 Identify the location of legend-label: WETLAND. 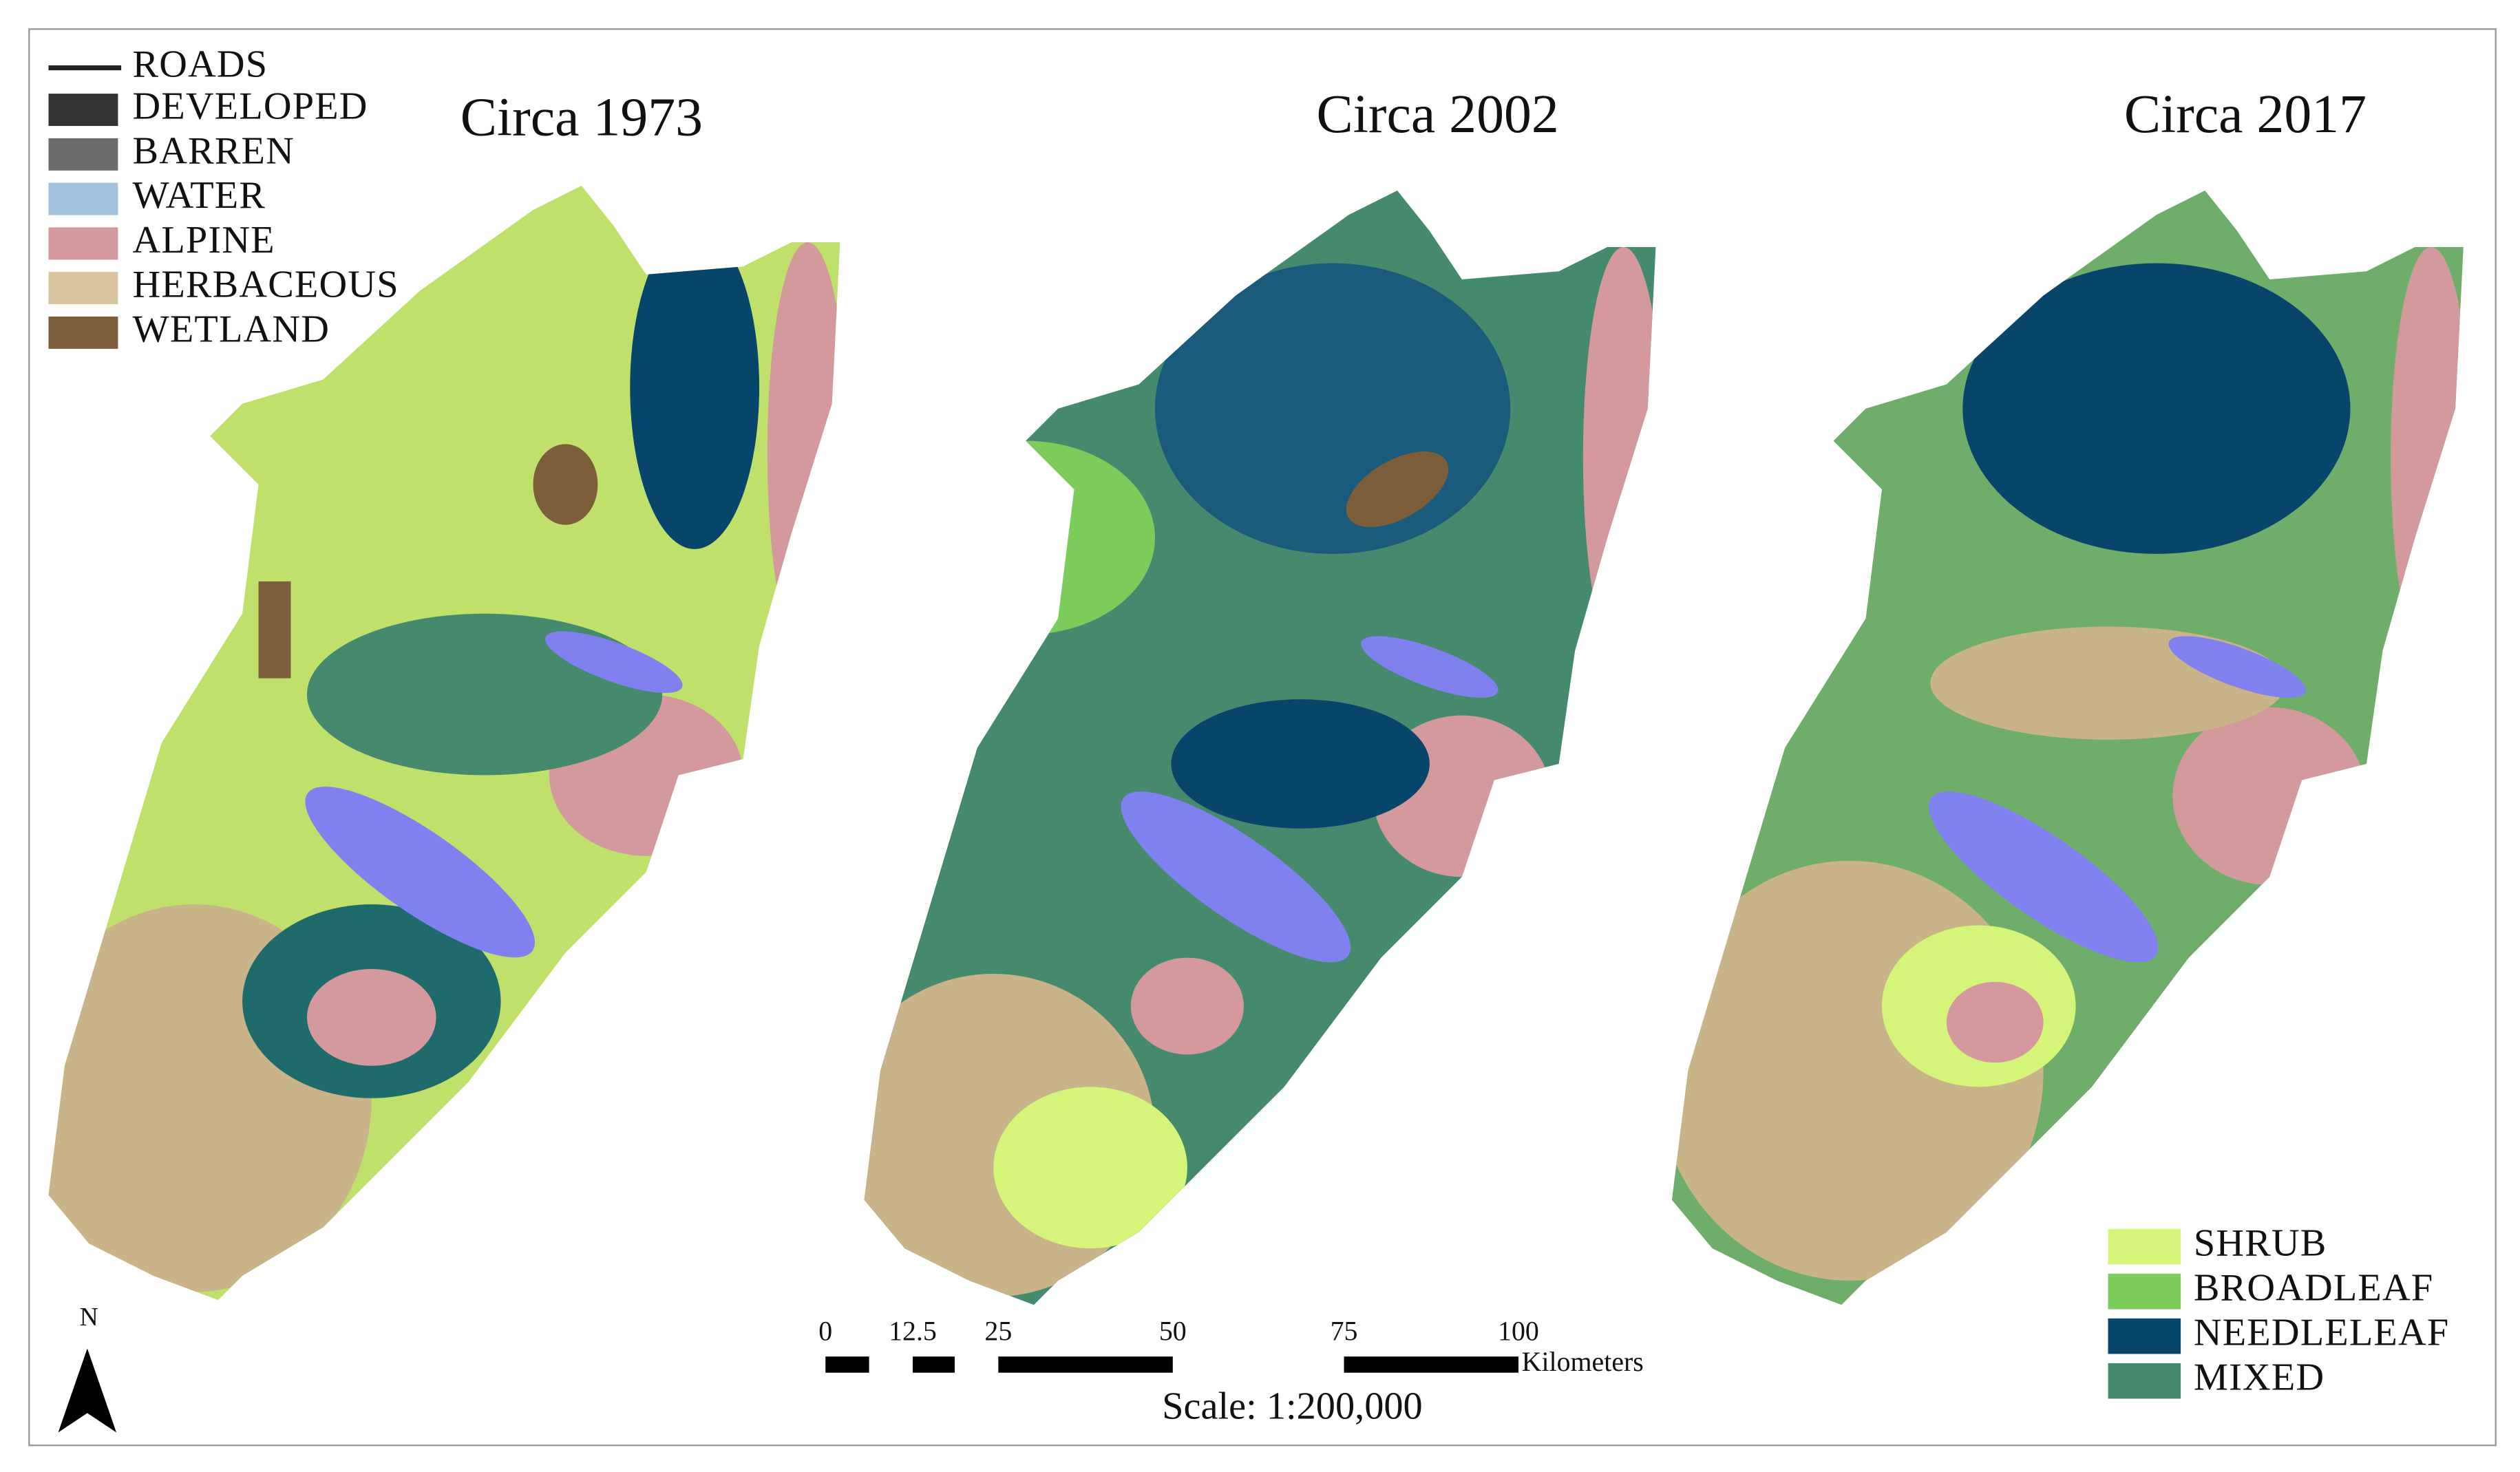
(231, 329).